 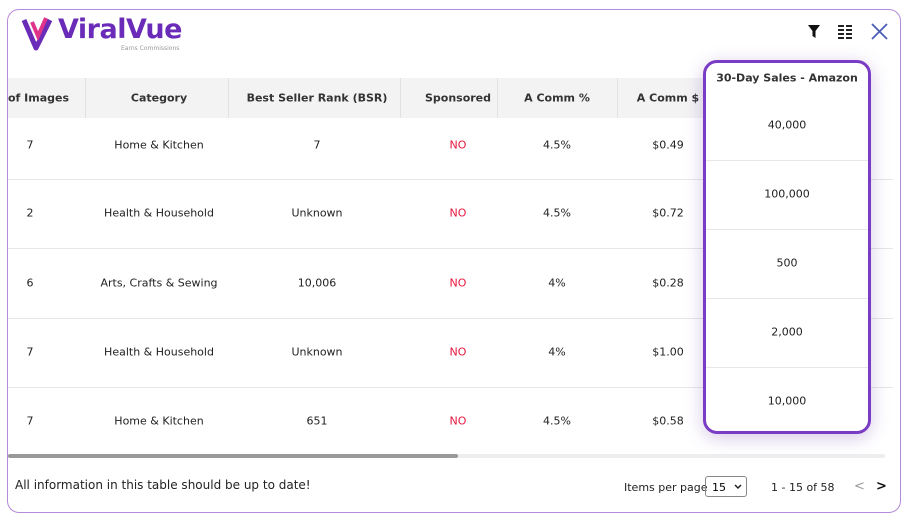 What do you see at coordinates (30, 283) in the screenshot?
I see `table-cell: 6` at bounding box center [30, 283].